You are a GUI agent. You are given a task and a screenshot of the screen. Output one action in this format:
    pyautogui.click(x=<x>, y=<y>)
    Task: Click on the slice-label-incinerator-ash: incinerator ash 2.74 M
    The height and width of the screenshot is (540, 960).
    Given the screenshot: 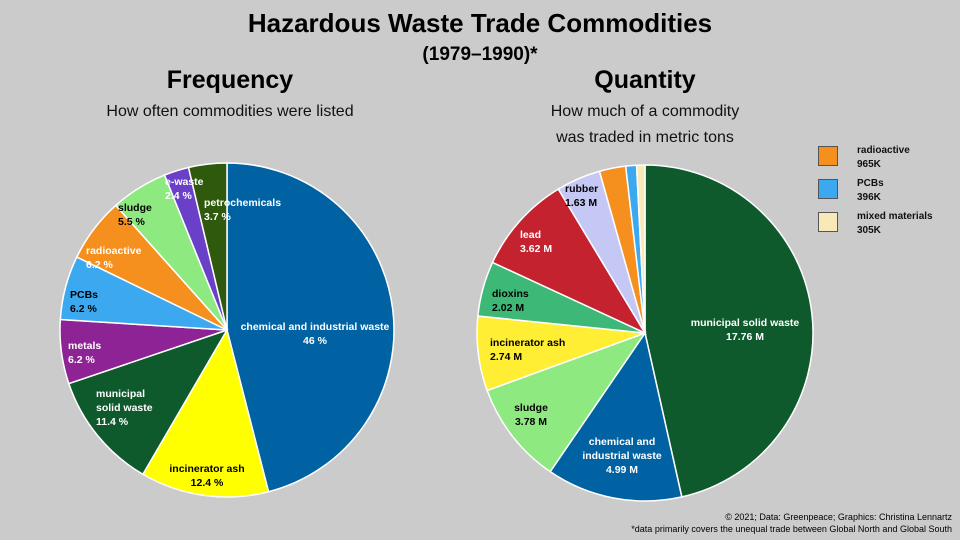 What is the action you would take?
    pyautogui.click(x=527, y=350)
    